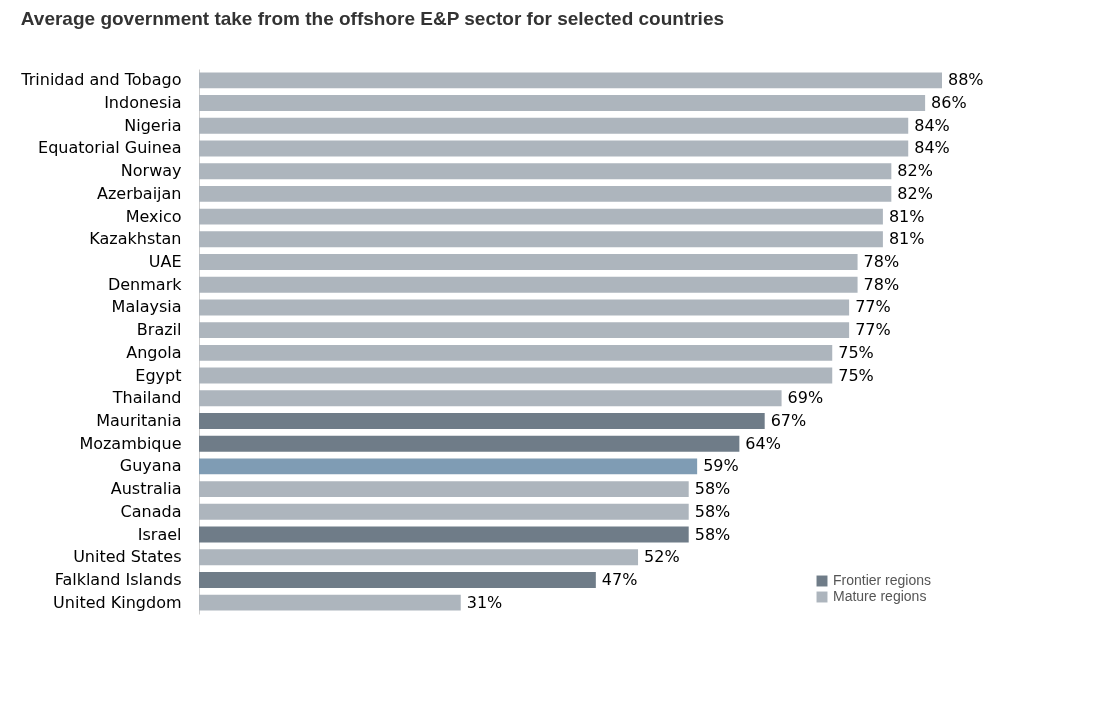  I want to click on y-tick-label: Australia, so click(146, 489).